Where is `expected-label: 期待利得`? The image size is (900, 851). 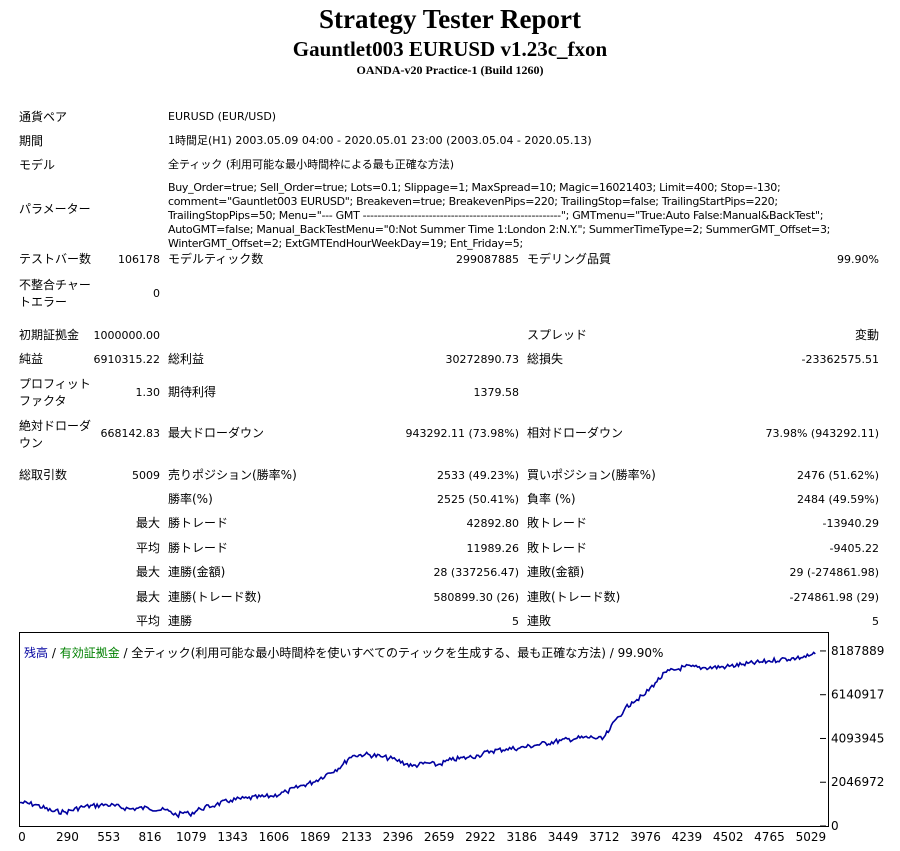 expected-label: 期待利得 is located at coordinates (192, 392).